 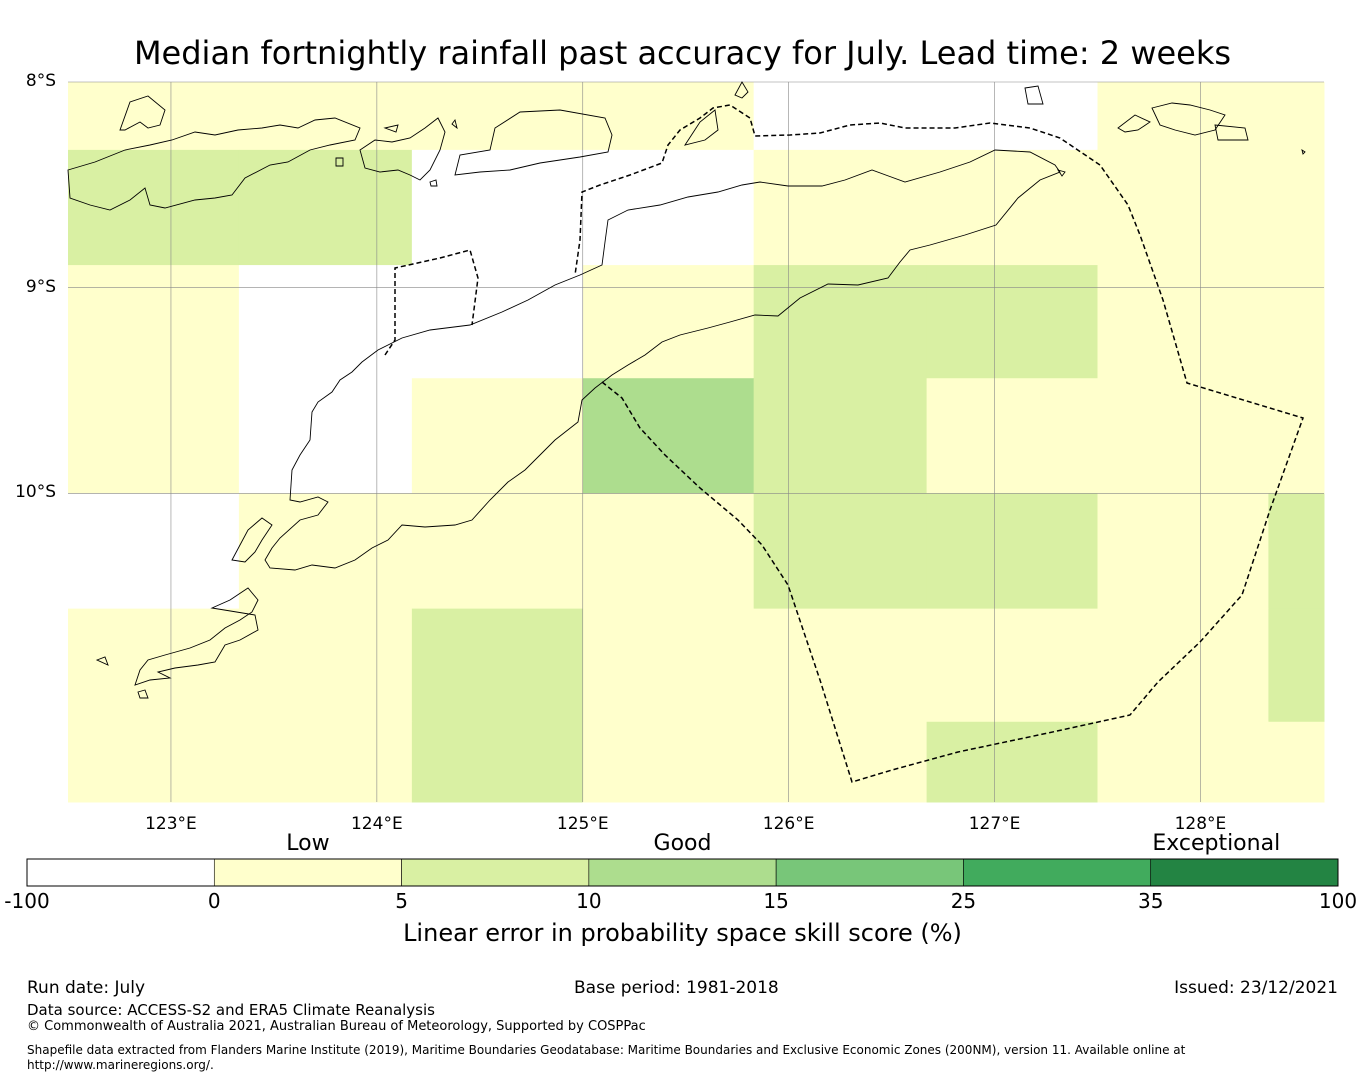 I want to click on colorbar-tick-label: 5, so click(x=401, y=901).